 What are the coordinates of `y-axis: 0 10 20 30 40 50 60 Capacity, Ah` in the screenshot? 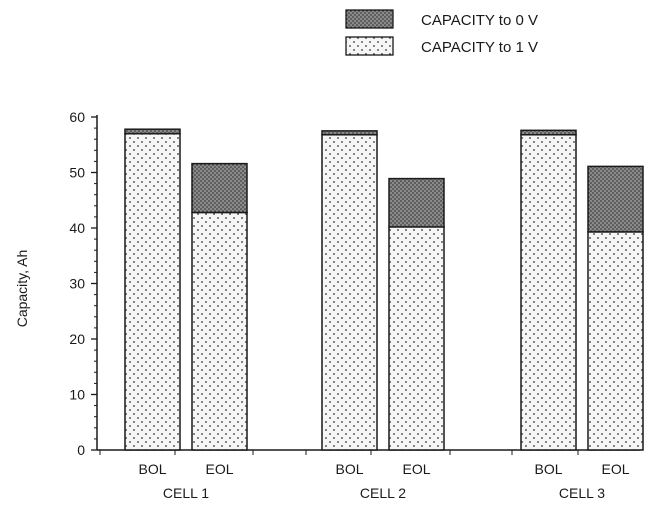 It's located at (56, 283).